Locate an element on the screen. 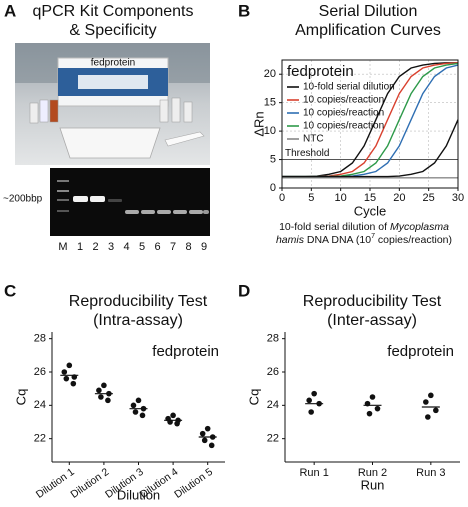 This screenshot has height=507, width=468. panel-title: & Specificity is located at coordinates (112, 30).